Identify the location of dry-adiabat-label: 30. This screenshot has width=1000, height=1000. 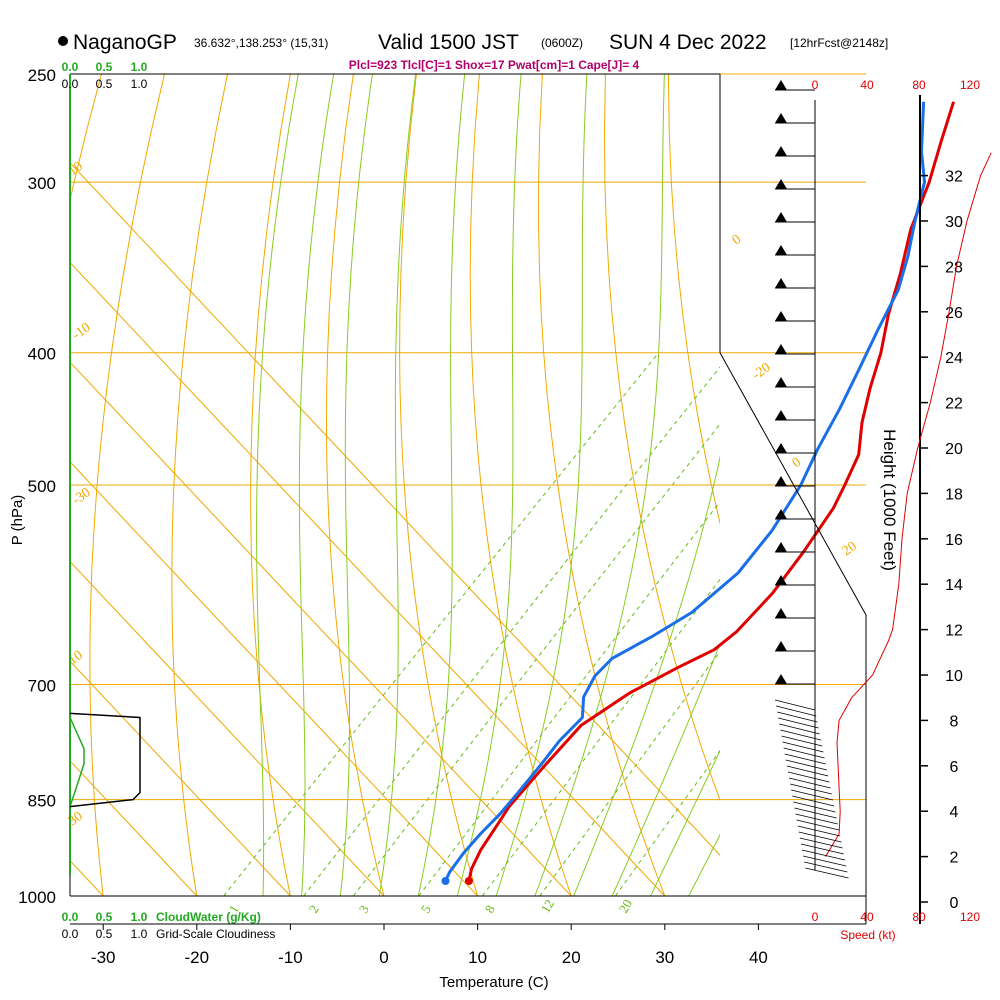
(76, 819).